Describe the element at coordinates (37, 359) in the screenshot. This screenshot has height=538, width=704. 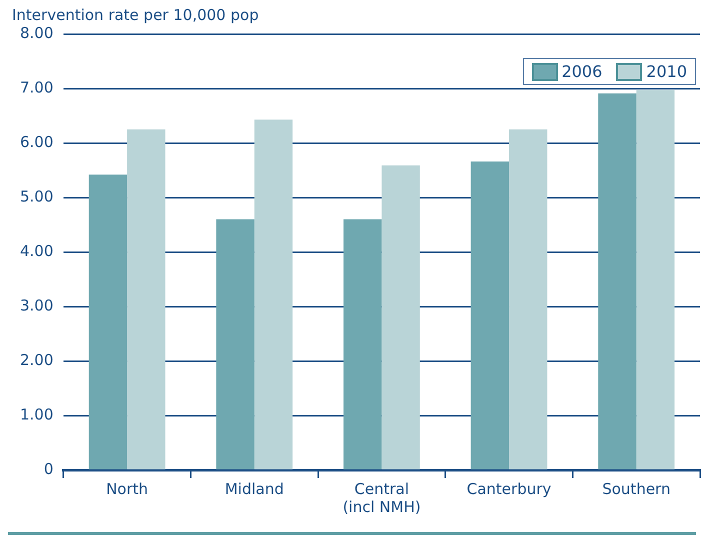
I see `y-tick-label: 2.00` at that location.